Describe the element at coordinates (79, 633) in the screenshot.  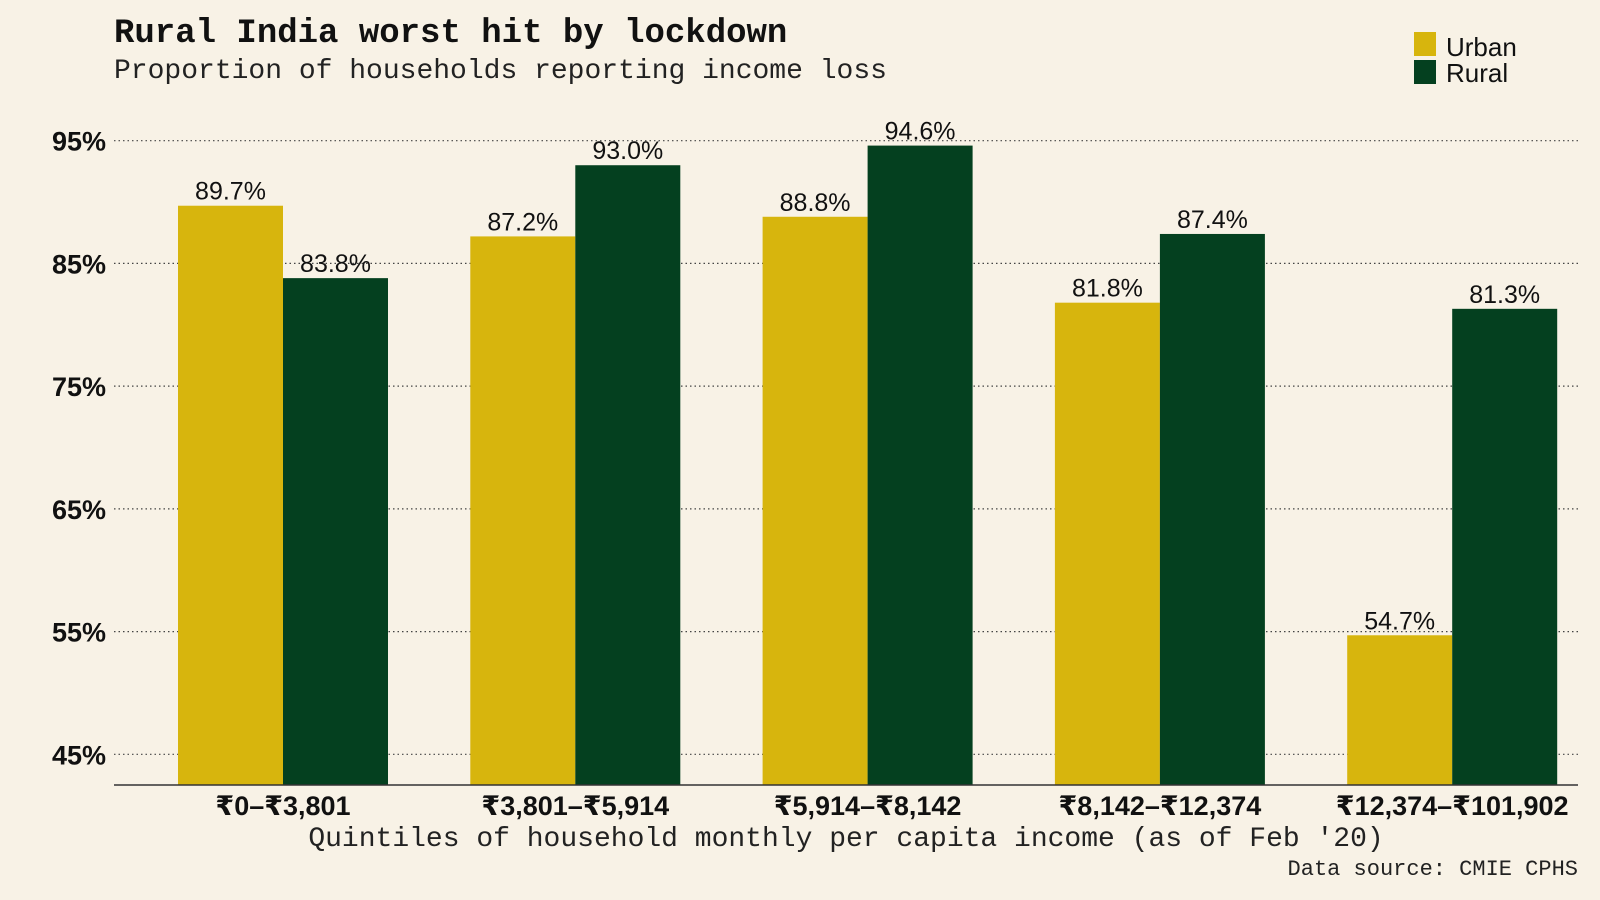
I see `y-tick-label: 55%` at that location.